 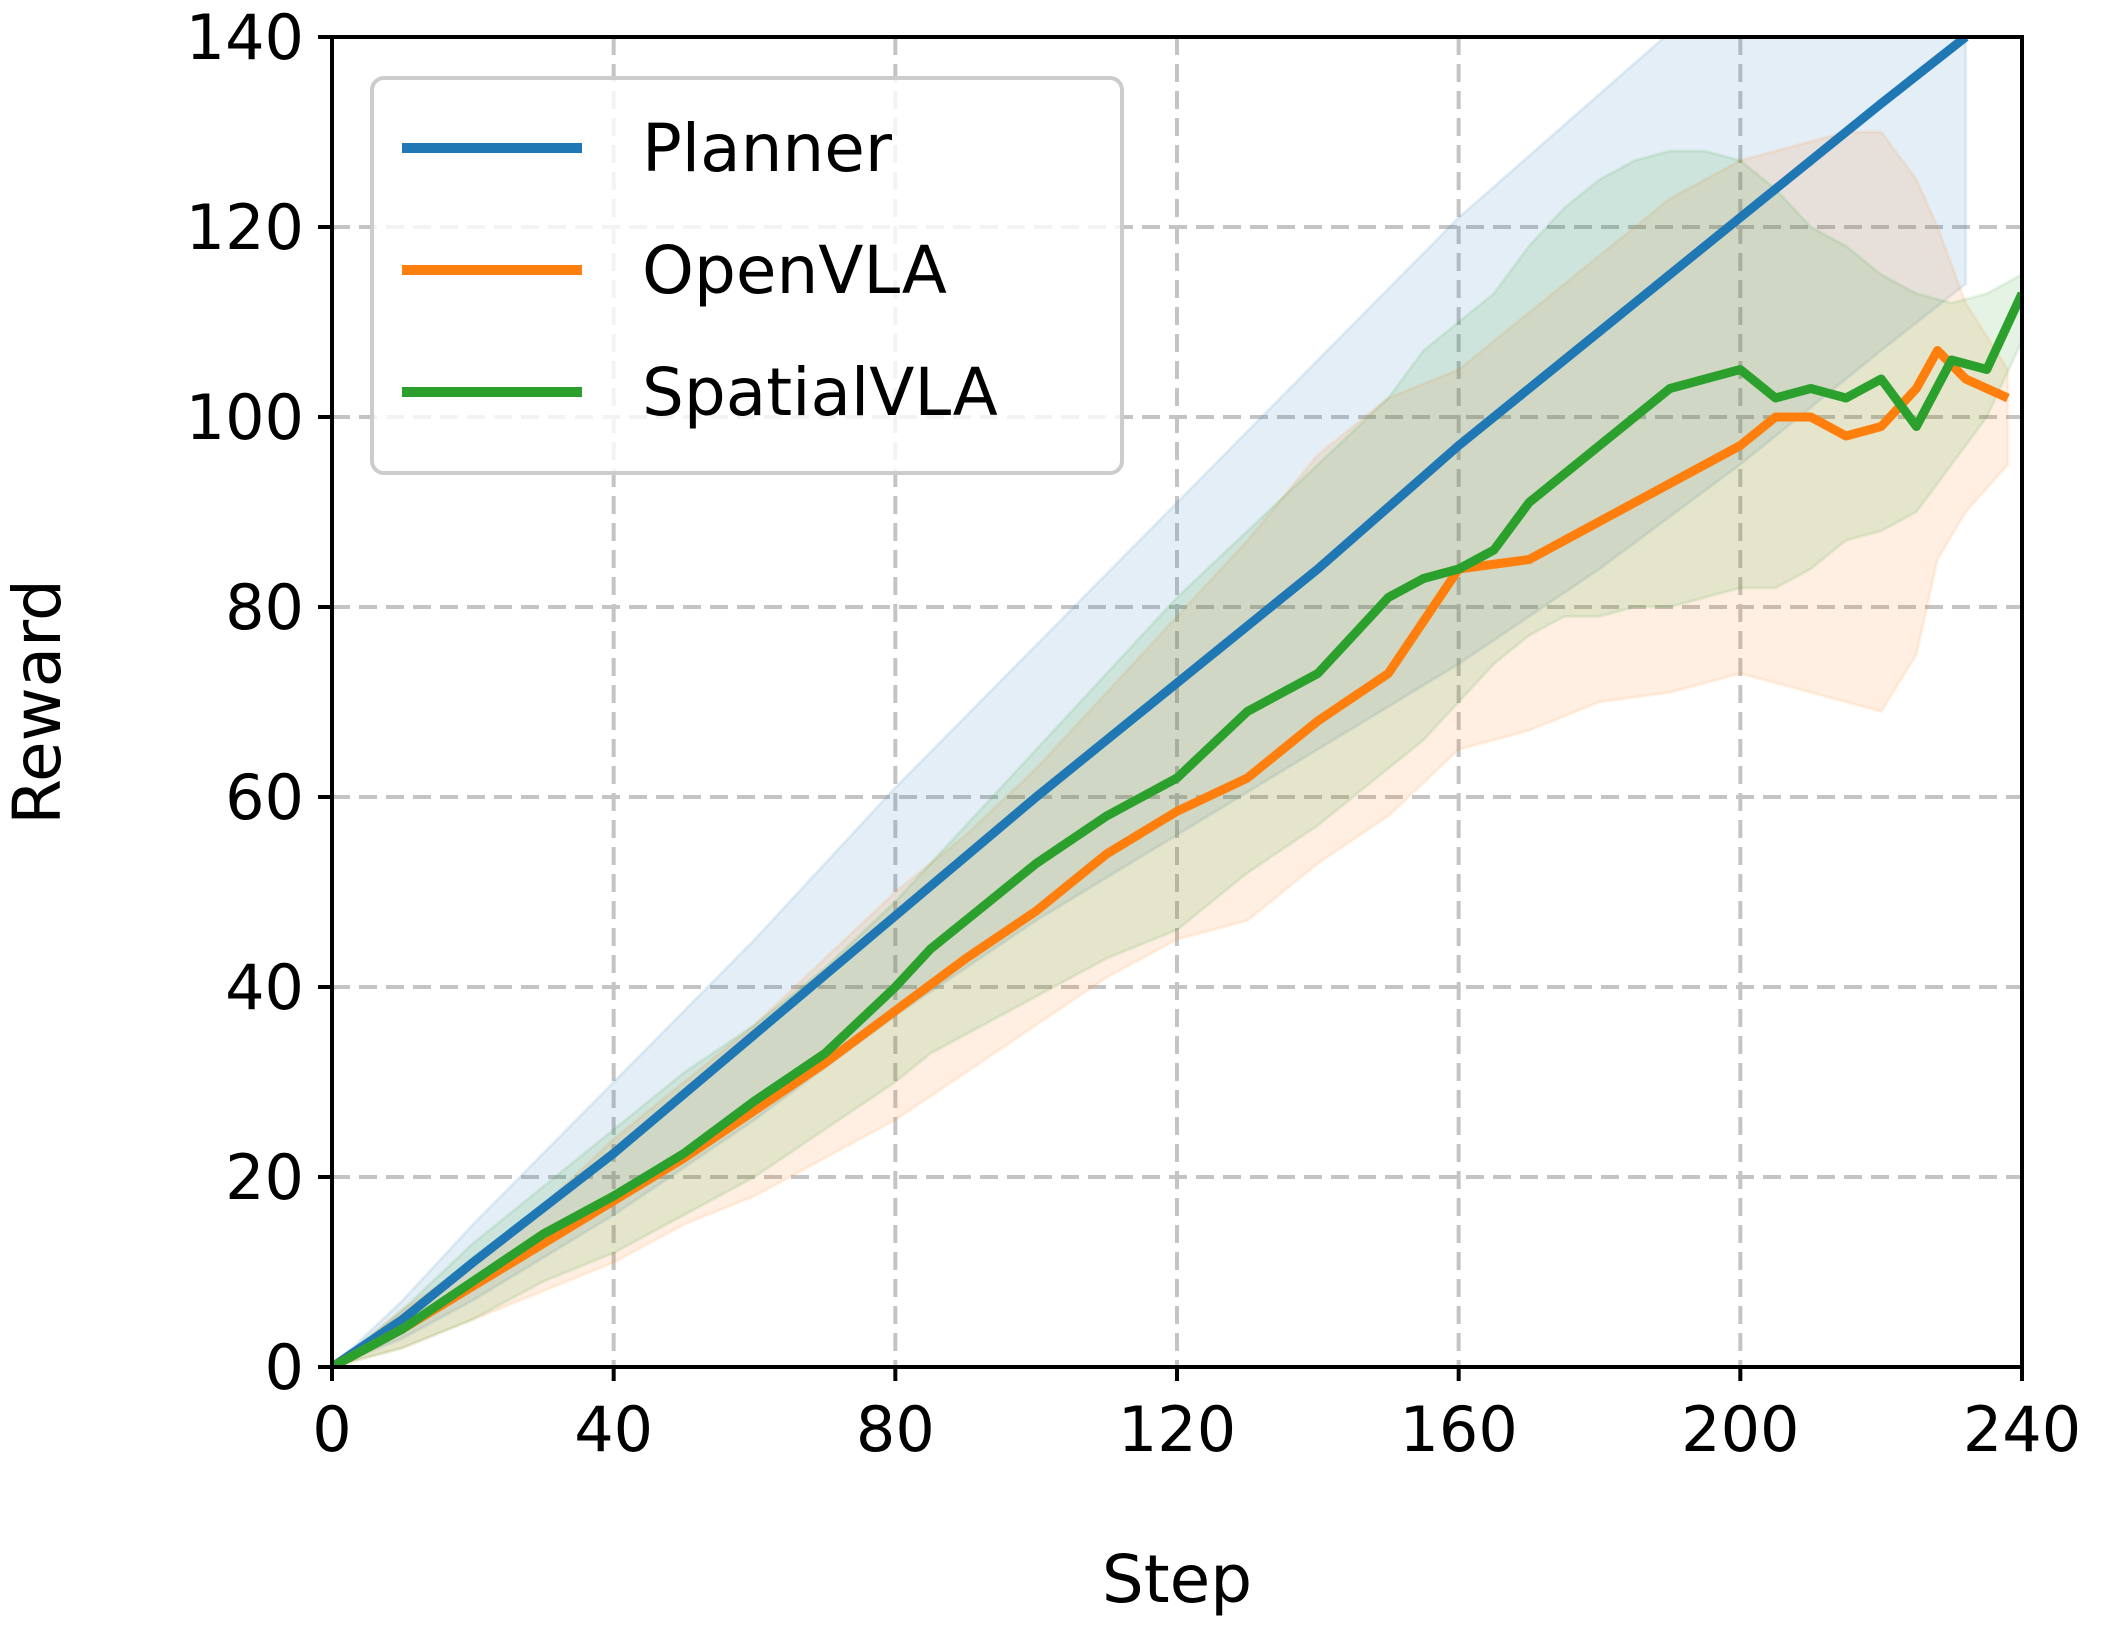 What do you see at coordinates (331, 1429) in the screenshot?
I see `x-tick-label: 0` at bounding box center [331, 1429].